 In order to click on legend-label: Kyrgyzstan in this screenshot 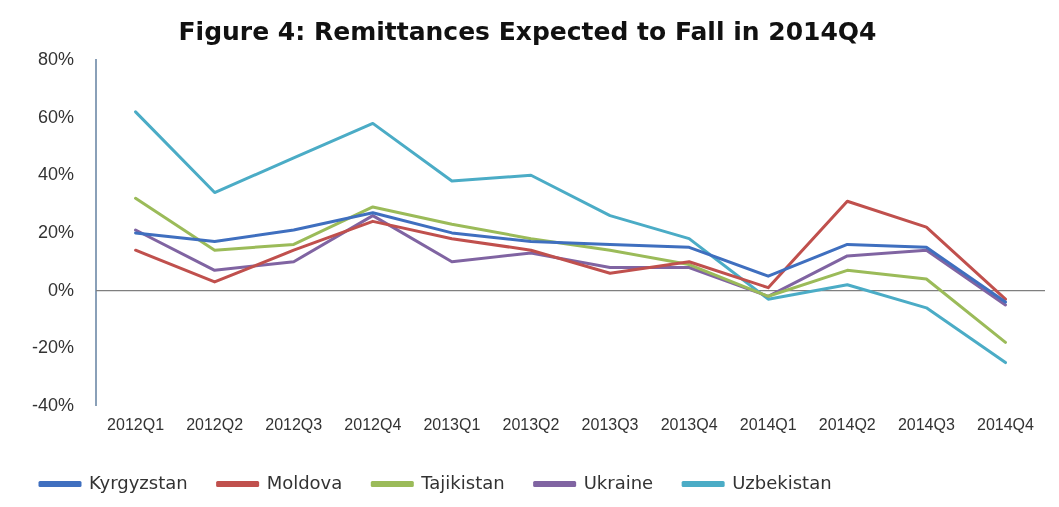, I will do `click(138, 482)`.